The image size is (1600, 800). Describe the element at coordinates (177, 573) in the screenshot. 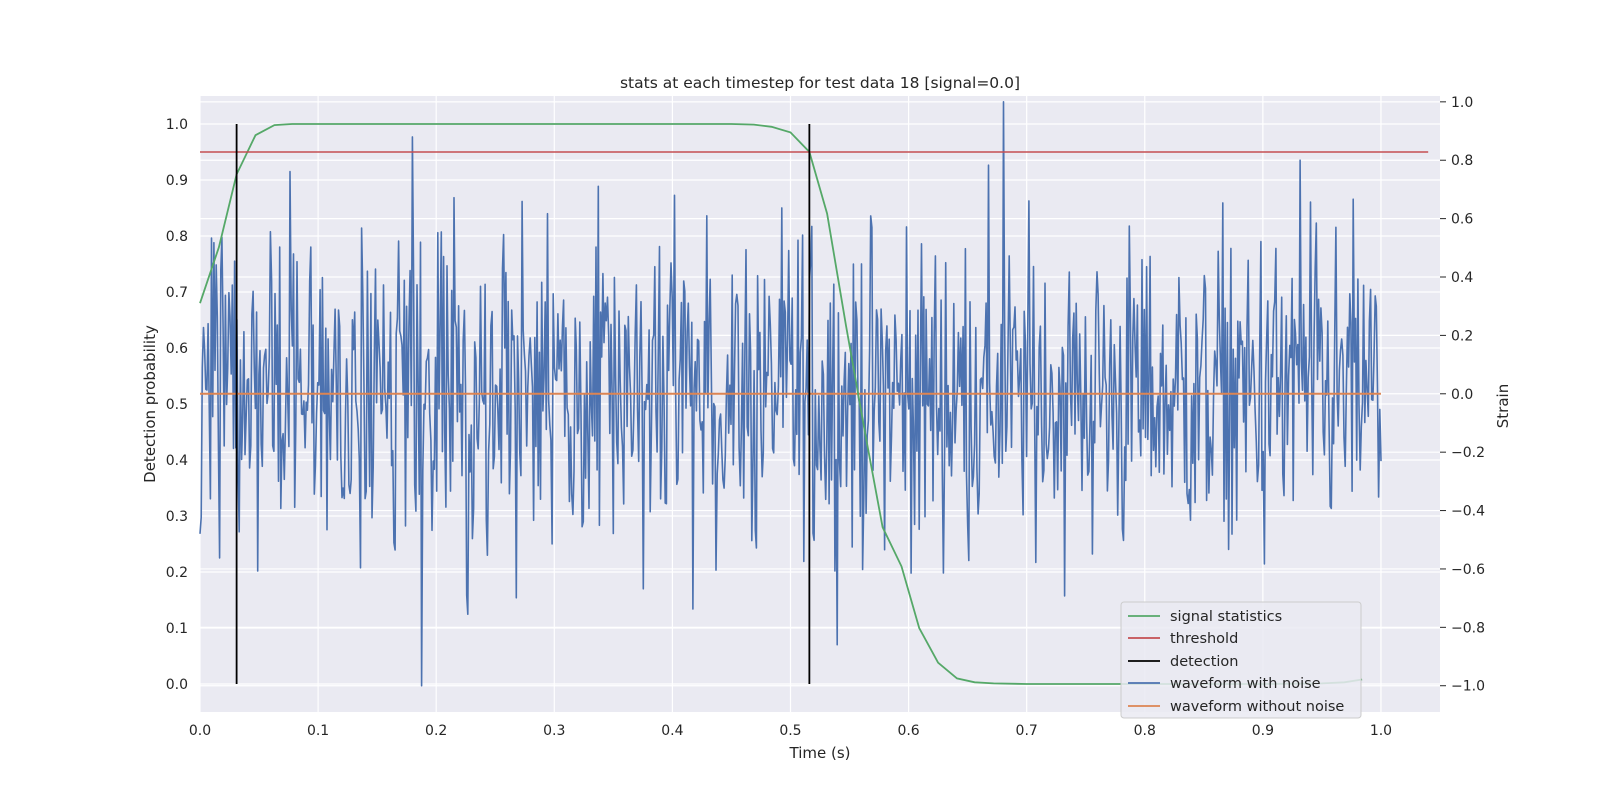

I see `y-tick-label: 0.2` at that location.